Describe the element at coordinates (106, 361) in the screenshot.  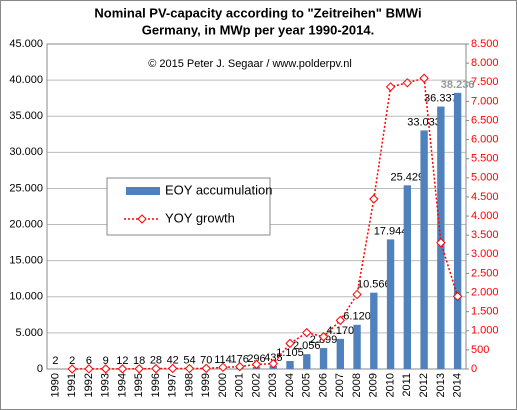
I see `bar-value-label: 9` at that location.